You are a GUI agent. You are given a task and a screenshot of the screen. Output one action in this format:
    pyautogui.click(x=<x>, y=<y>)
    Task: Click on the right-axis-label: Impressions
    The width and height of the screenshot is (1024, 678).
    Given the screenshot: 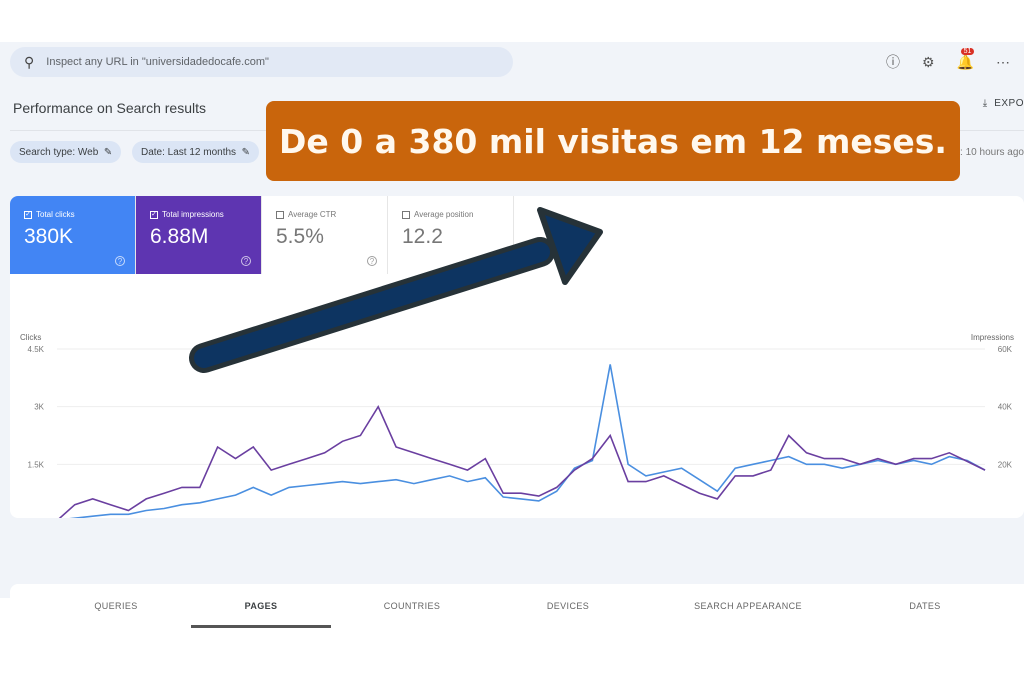 What is the action you would take?
    pyautogui.click(x=992, y=337)
    